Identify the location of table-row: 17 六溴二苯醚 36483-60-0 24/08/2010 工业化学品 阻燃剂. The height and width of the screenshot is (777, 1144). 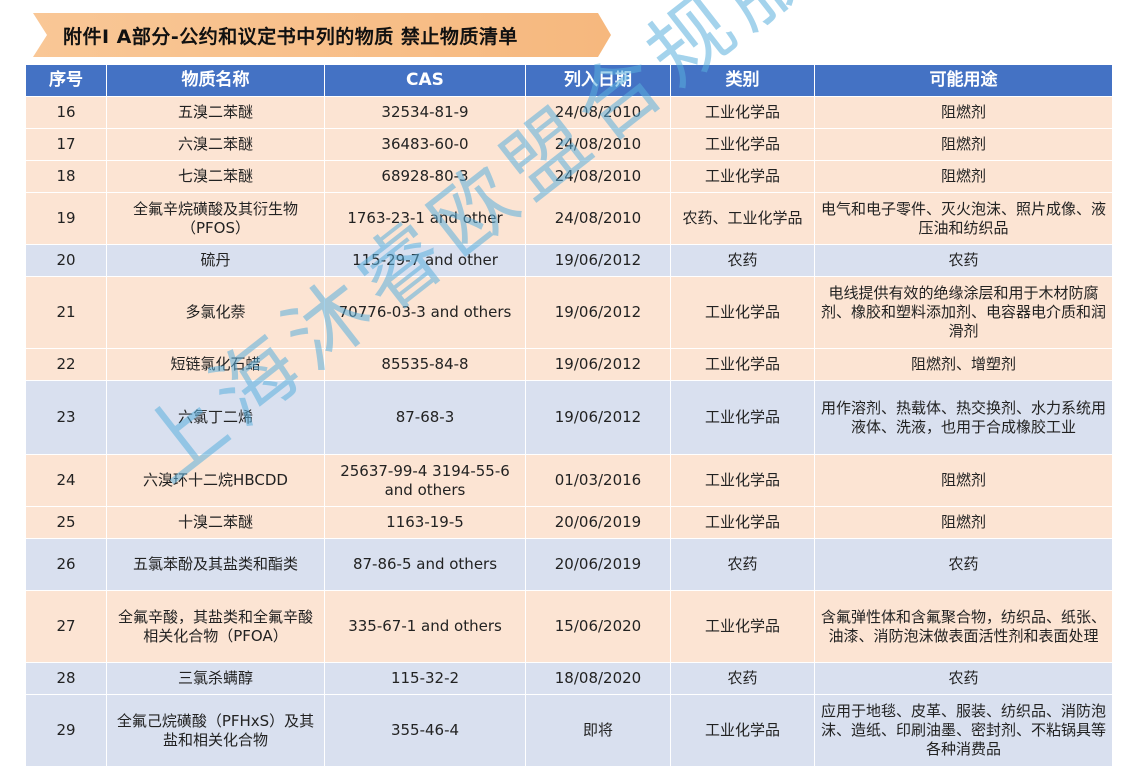
(569, 144).